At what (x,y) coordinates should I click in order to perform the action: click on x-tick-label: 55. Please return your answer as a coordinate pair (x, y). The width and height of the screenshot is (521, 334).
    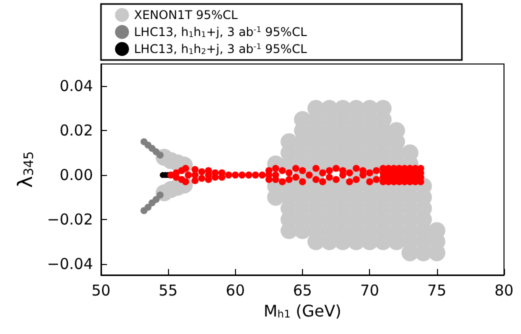
    Looking at the image, I should click on (168, 291).